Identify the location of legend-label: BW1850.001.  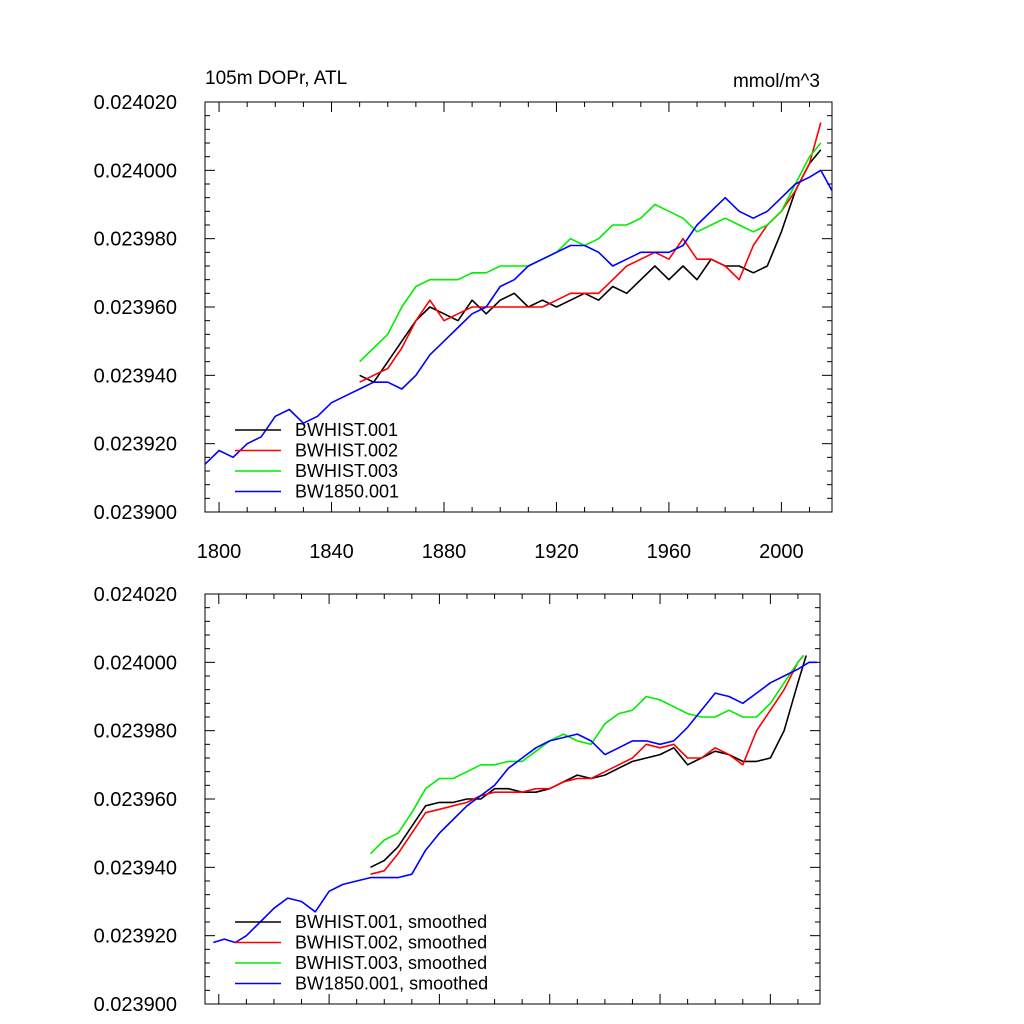
(347, 492).